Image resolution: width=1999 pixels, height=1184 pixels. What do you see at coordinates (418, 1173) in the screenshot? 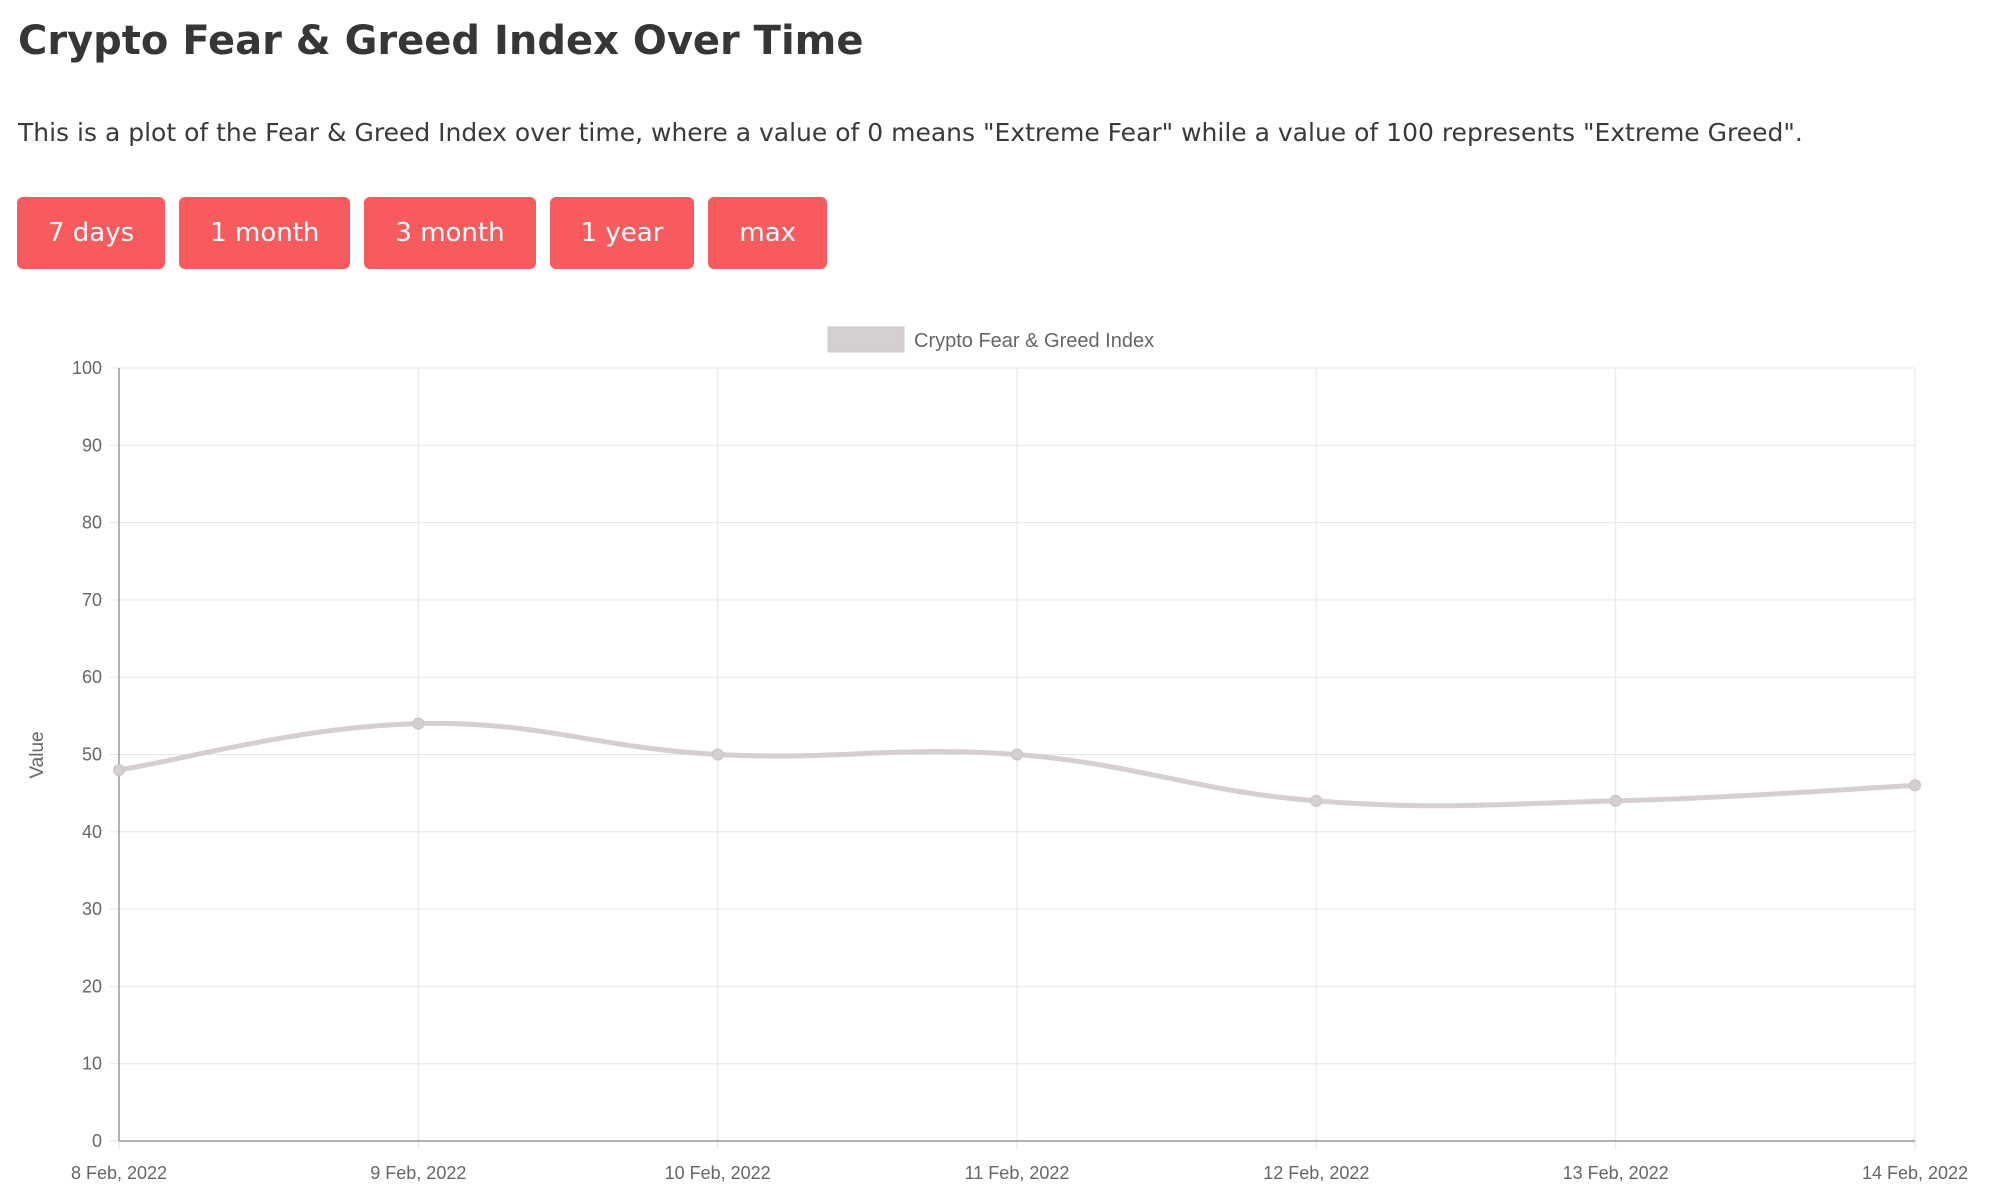
I see `x-tick-label: 9 Feb, 2022` at bounding box center [418, 1173].